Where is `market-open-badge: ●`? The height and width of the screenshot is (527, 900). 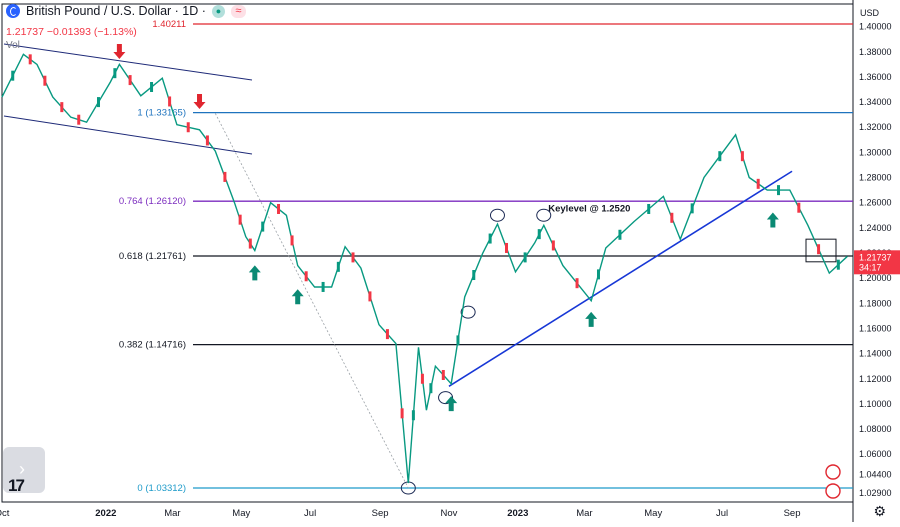
market-open-badge: ● is located at coordinates (218, 11).